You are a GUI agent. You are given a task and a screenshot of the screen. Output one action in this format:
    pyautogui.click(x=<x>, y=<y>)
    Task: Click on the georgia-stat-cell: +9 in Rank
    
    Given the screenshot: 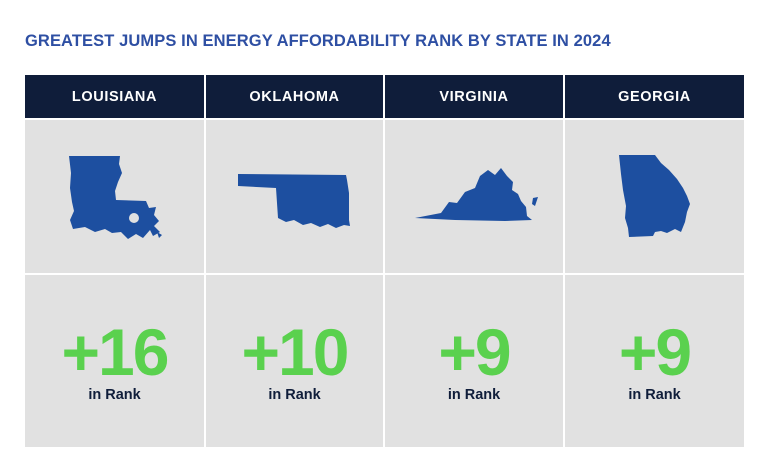 What is the action you would take?
    pyautogui.click(x=654, y=361)
    